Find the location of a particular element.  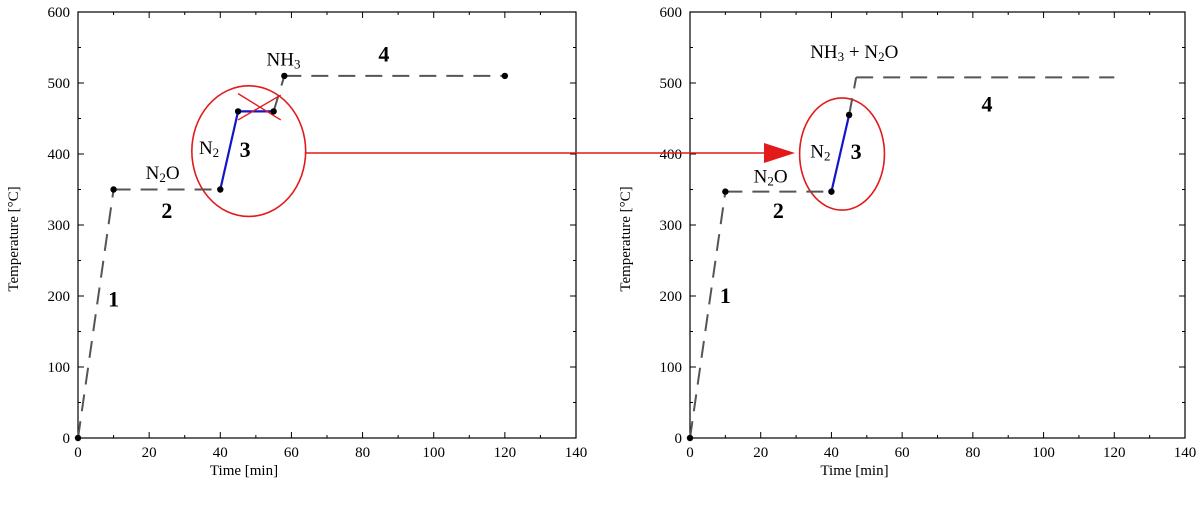

connector-arrow is located at coordinates (550, 153).